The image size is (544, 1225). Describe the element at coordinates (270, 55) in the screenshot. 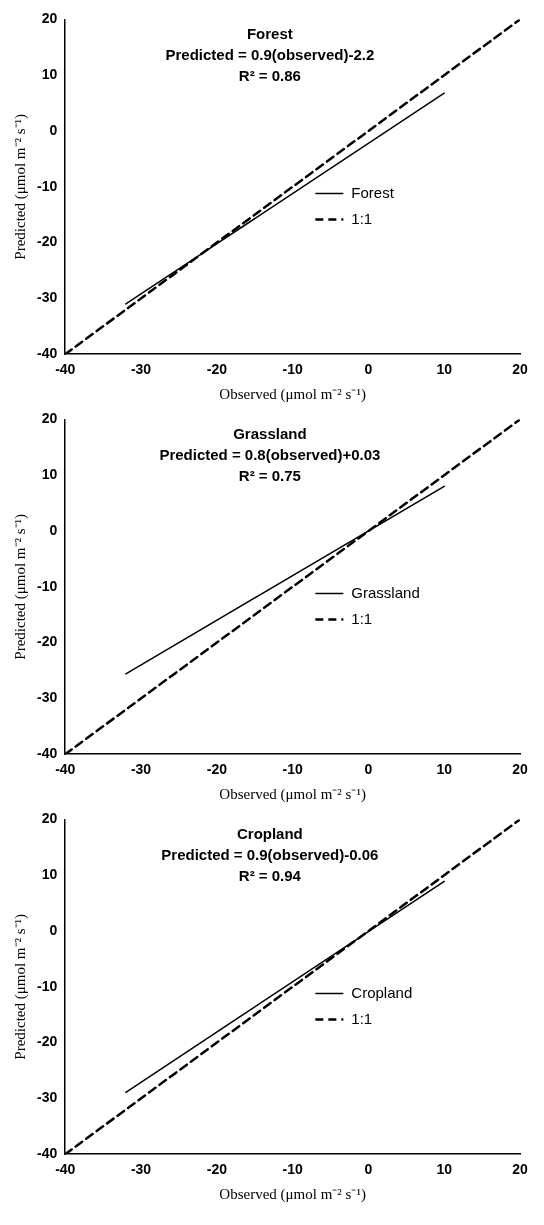

I see `annotation: Predicted = 0.9(observed)-2.2` at that location.